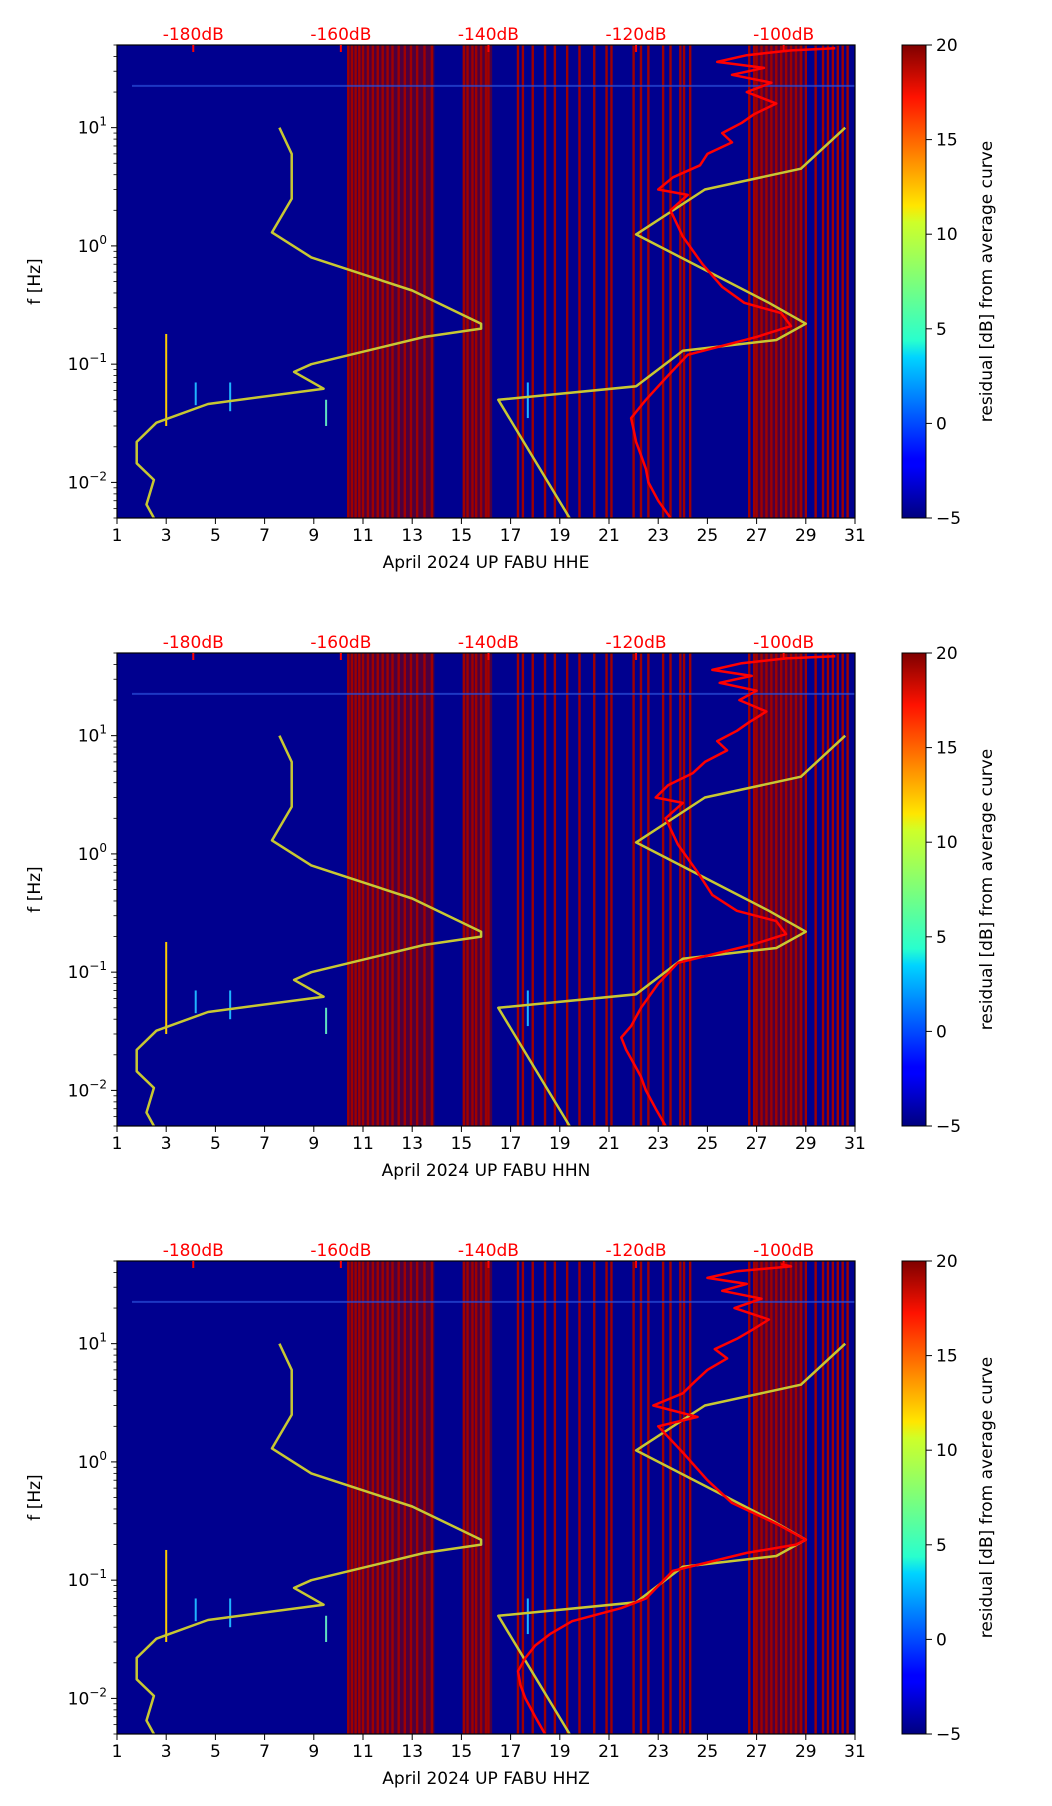 The image size is (1052, 1806). What do you see at coordinates (166, 536) in the screenshot?
I see `x-tick-label: 3` at bounding box center [166, 536].